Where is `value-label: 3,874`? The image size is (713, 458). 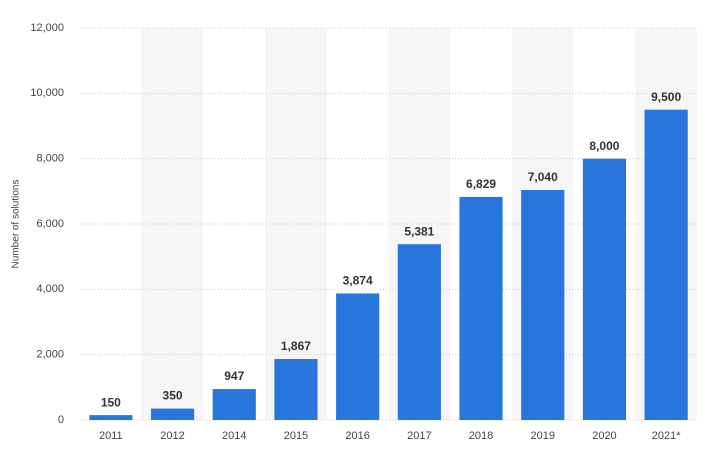
value-label: 3,874 is located at coordinates (358, 281).